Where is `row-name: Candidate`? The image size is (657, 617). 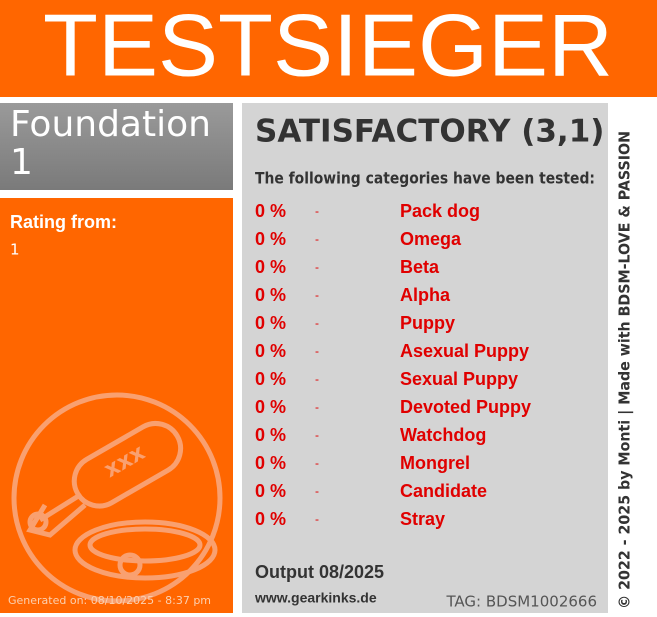 row-name: Candidate is located at coordinates (443, 491).